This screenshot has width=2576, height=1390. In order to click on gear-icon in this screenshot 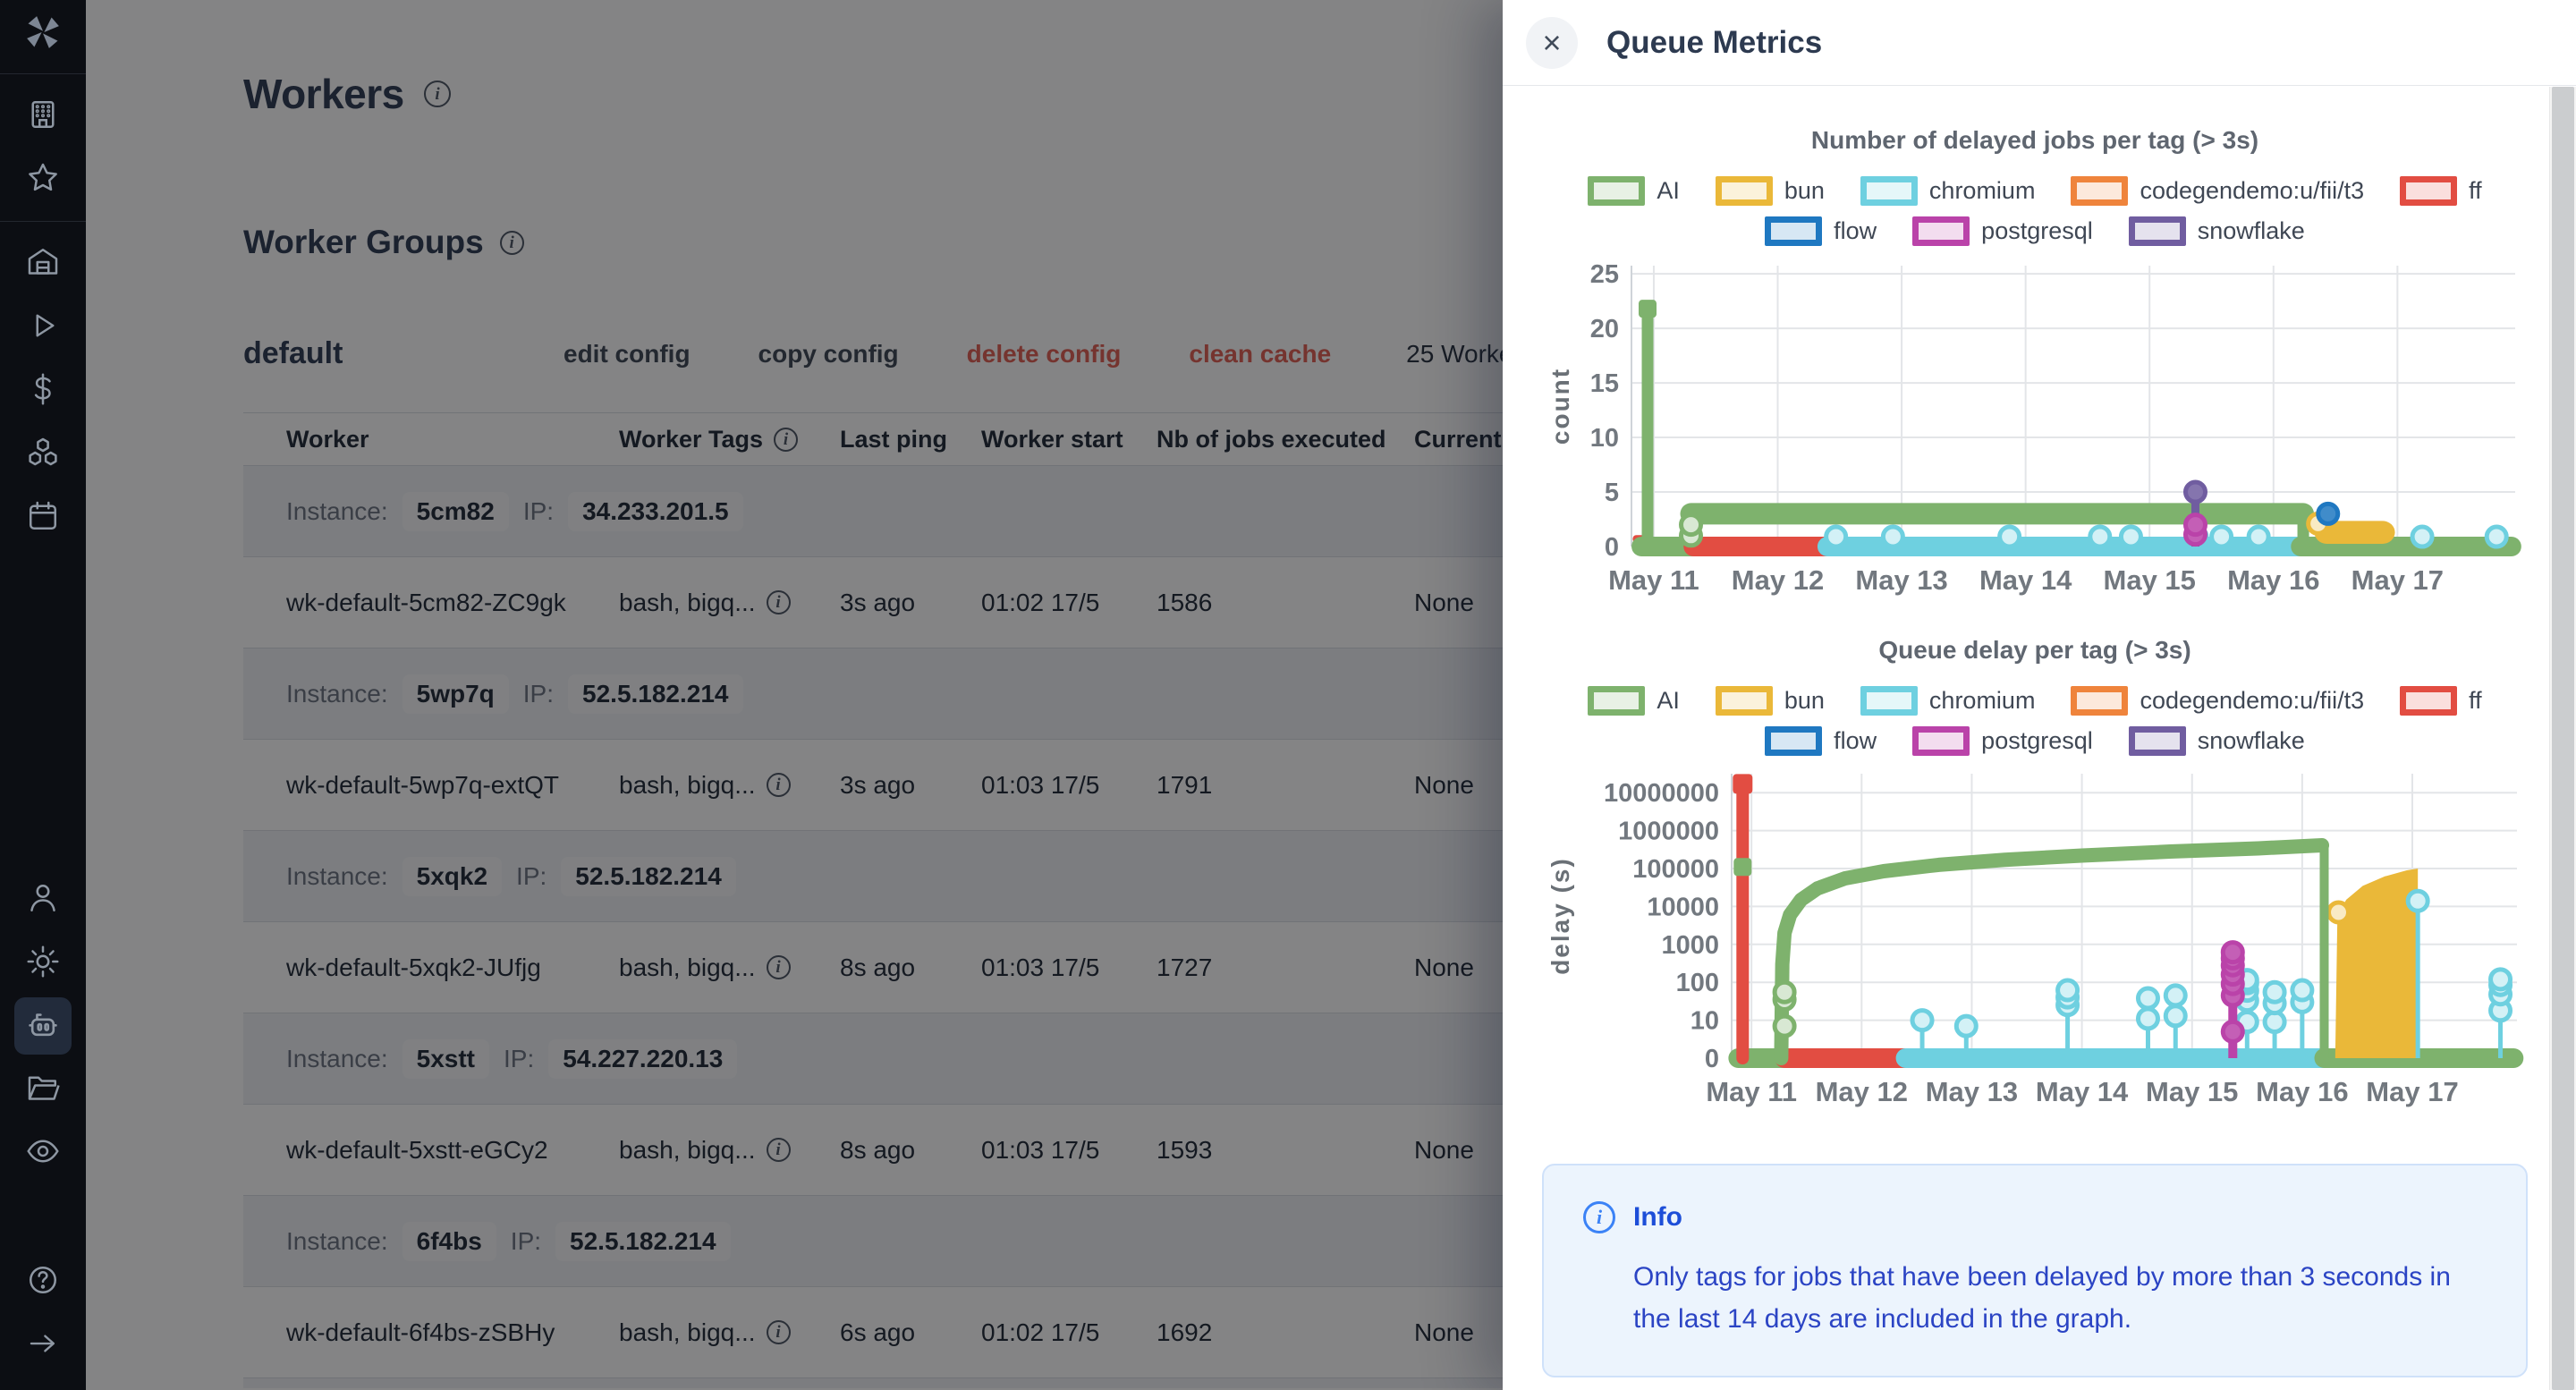, I will do `click(43, 964)`.